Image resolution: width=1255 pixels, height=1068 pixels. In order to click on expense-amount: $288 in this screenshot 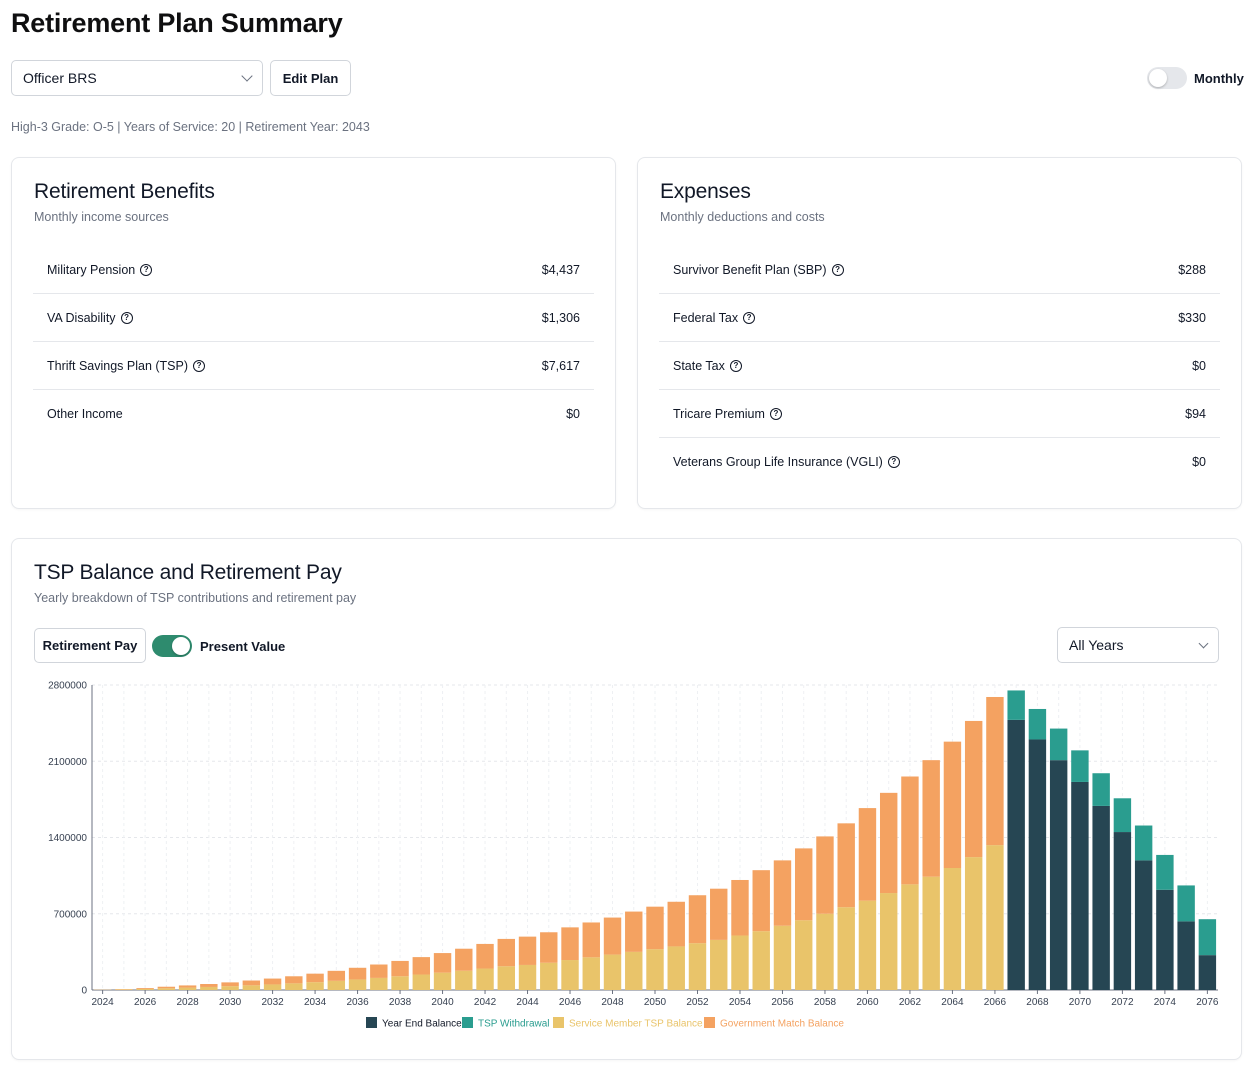, I will do `click(1192, 269)`.